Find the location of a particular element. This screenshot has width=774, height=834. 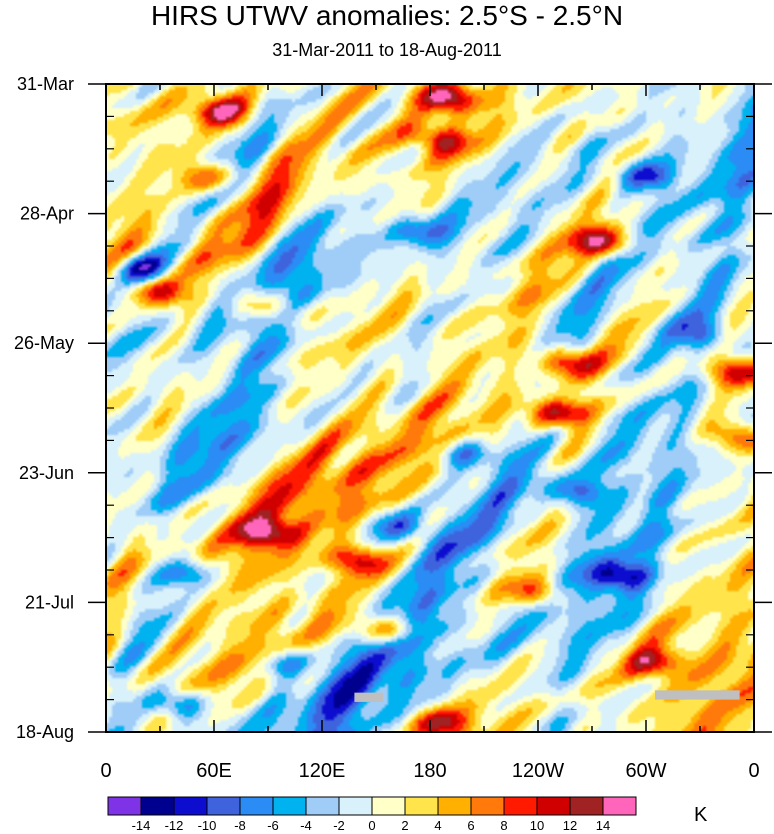

colorbar: -14 -12 -10 -8 -6 -4 -2 0 2 4 6 8 10 12 14 is located at coordinates (372, 814).